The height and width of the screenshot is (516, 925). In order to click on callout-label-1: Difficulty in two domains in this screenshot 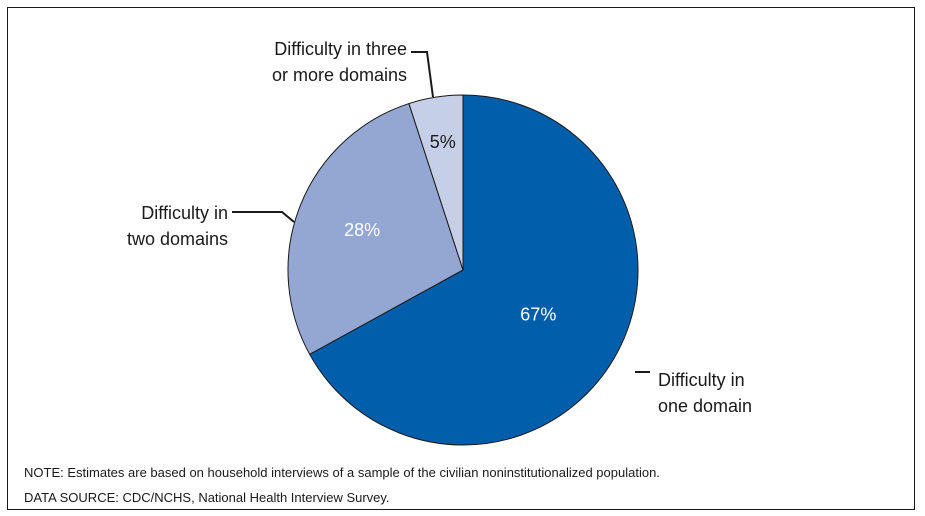, I will do `click(177, 226)`.